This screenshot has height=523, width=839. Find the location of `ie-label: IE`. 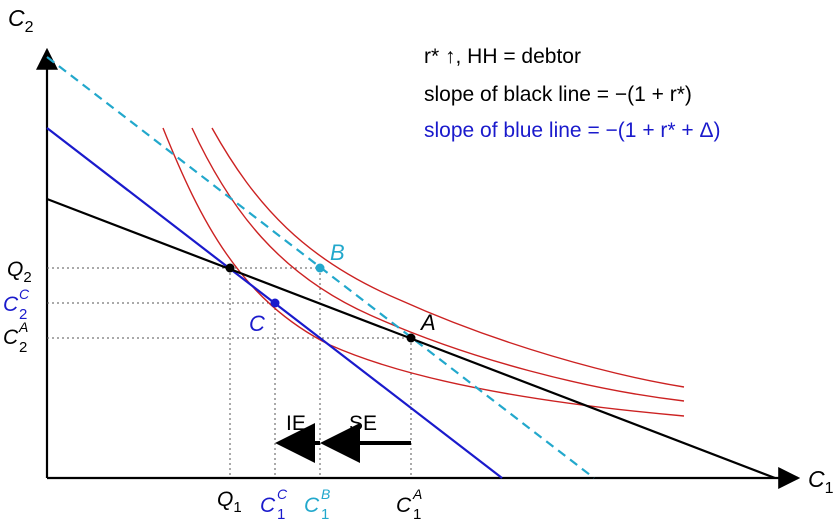

ie-label: IE is located at coordinates (296, 423).